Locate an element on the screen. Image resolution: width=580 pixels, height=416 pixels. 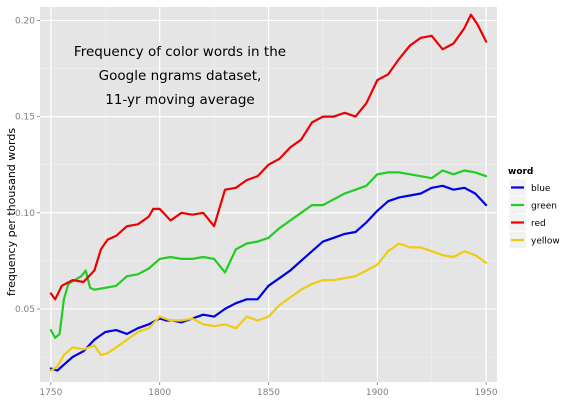
legend: word blue green red yellow is located at coordinates (534, 208).